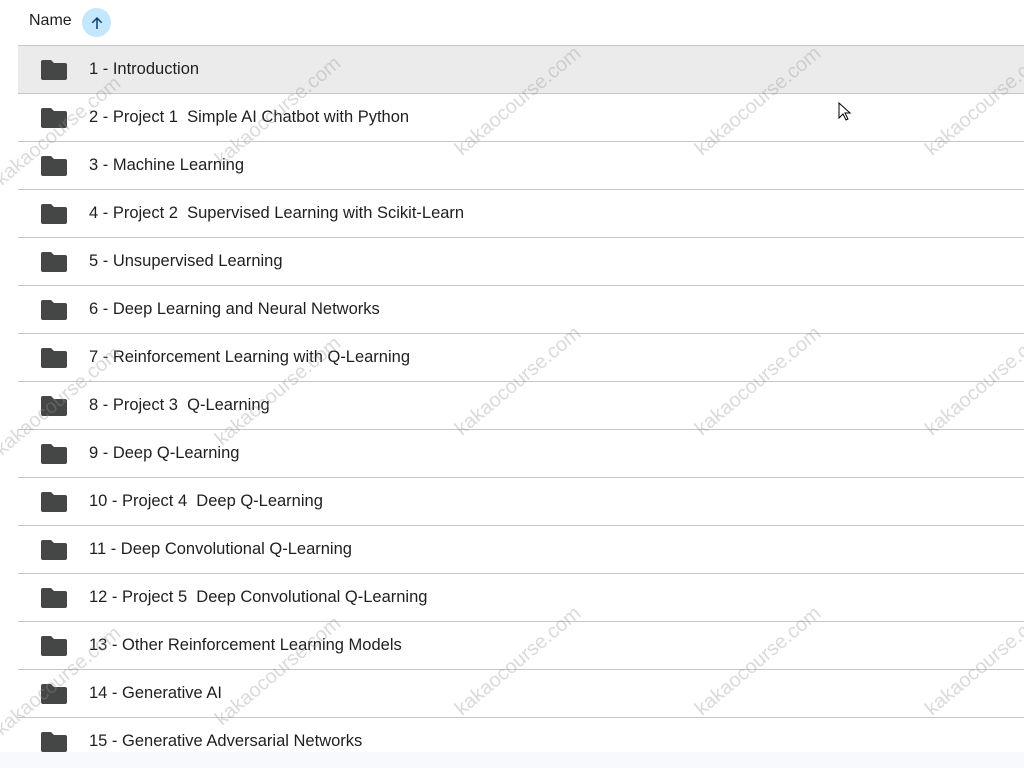  What do you see at coordinates (521, 309) in the screenshot?
I see `folder-row: 6 - Deep Learning and Neural Networks` at bounding box center [521, 309].